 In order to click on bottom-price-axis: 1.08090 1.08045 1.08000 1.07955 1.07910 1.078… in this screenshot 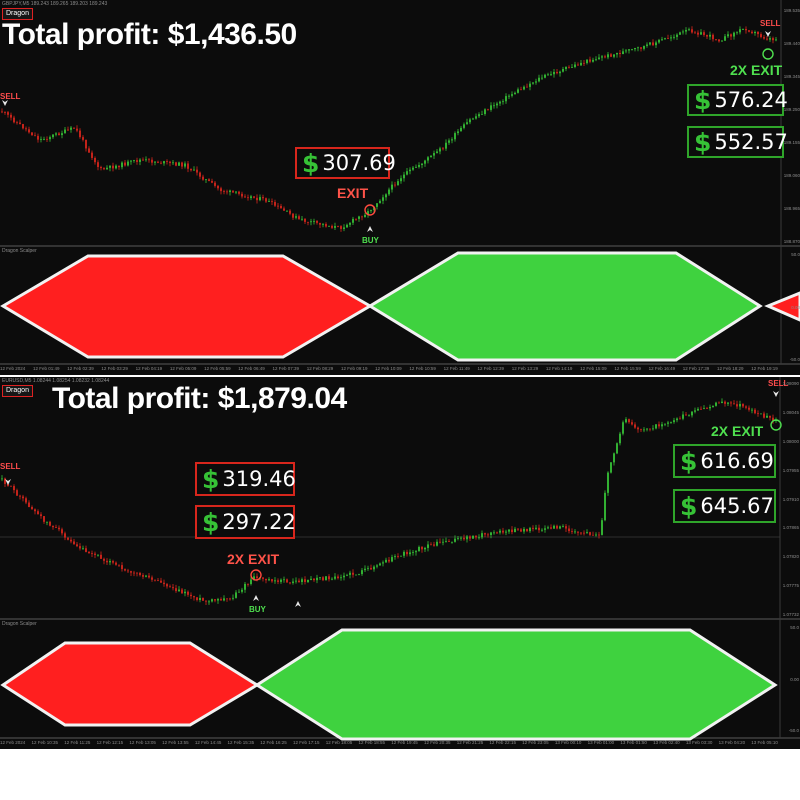, I will do `click(790, 499)`.